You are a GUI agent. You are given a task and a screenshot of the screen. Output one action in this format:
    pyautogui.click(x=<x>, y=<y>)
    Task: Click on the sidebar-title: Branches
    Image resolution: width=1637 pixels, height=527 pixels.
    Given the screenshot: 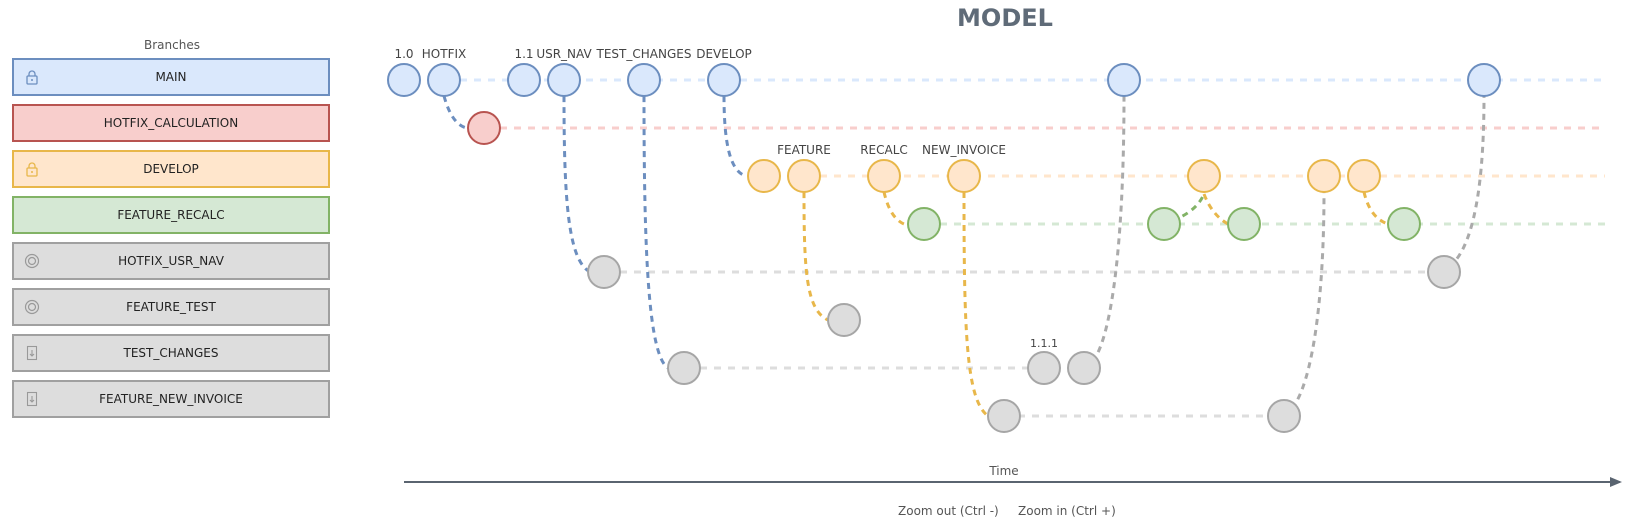 What is the action you would take?
    pyautogui.click(x=172, y=45)
    